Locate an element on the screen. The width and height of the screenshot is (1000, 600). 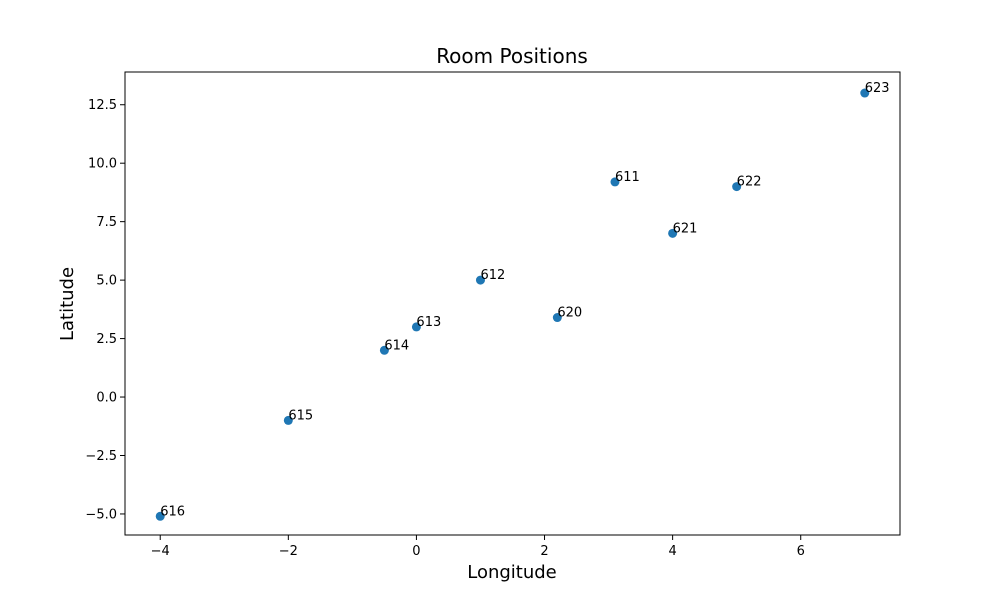
y-tick-label: 0.0 is located at coordinates (106, 398).